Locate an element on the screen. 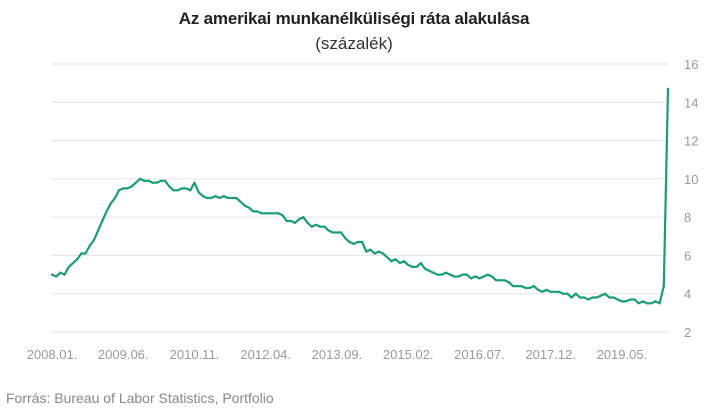 The image size is (708, 413). y-tick-label: 10 is located at coordinates (691, 179).